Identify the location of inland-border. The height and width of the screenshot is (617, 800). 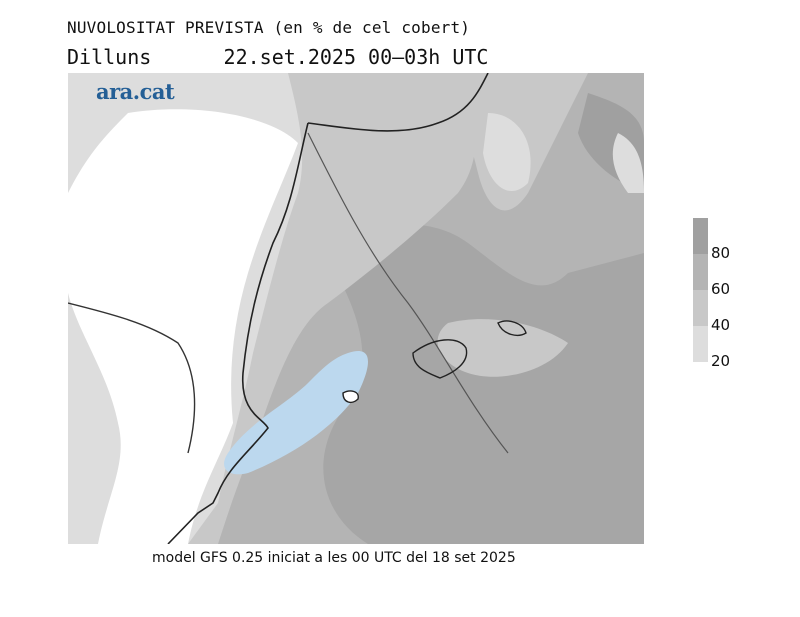
(408, 293).